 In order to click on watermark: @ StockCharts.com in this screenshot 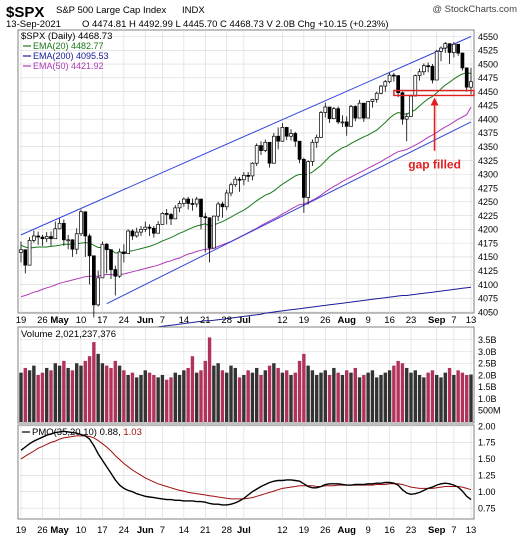, I will do `click(474, 9)`.